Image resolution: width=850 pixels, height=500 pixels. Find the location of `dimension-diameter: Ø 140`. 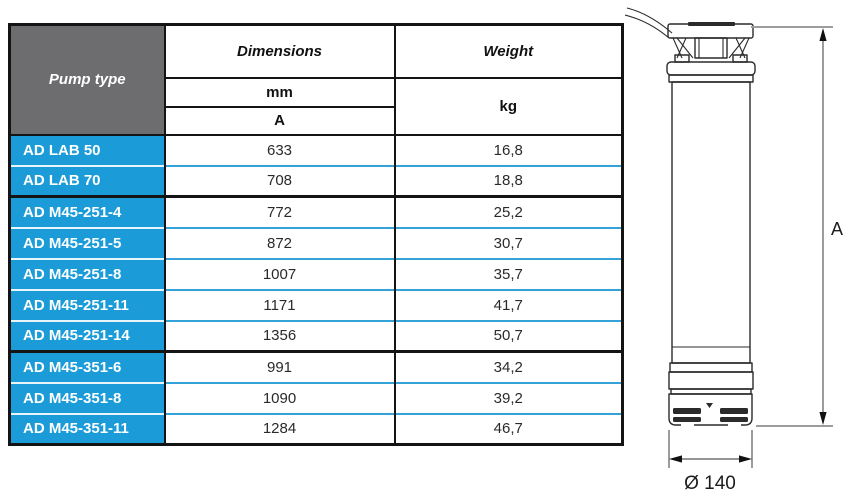

dimension-diameter: Ø 140 is located at coordinates (710, 462).